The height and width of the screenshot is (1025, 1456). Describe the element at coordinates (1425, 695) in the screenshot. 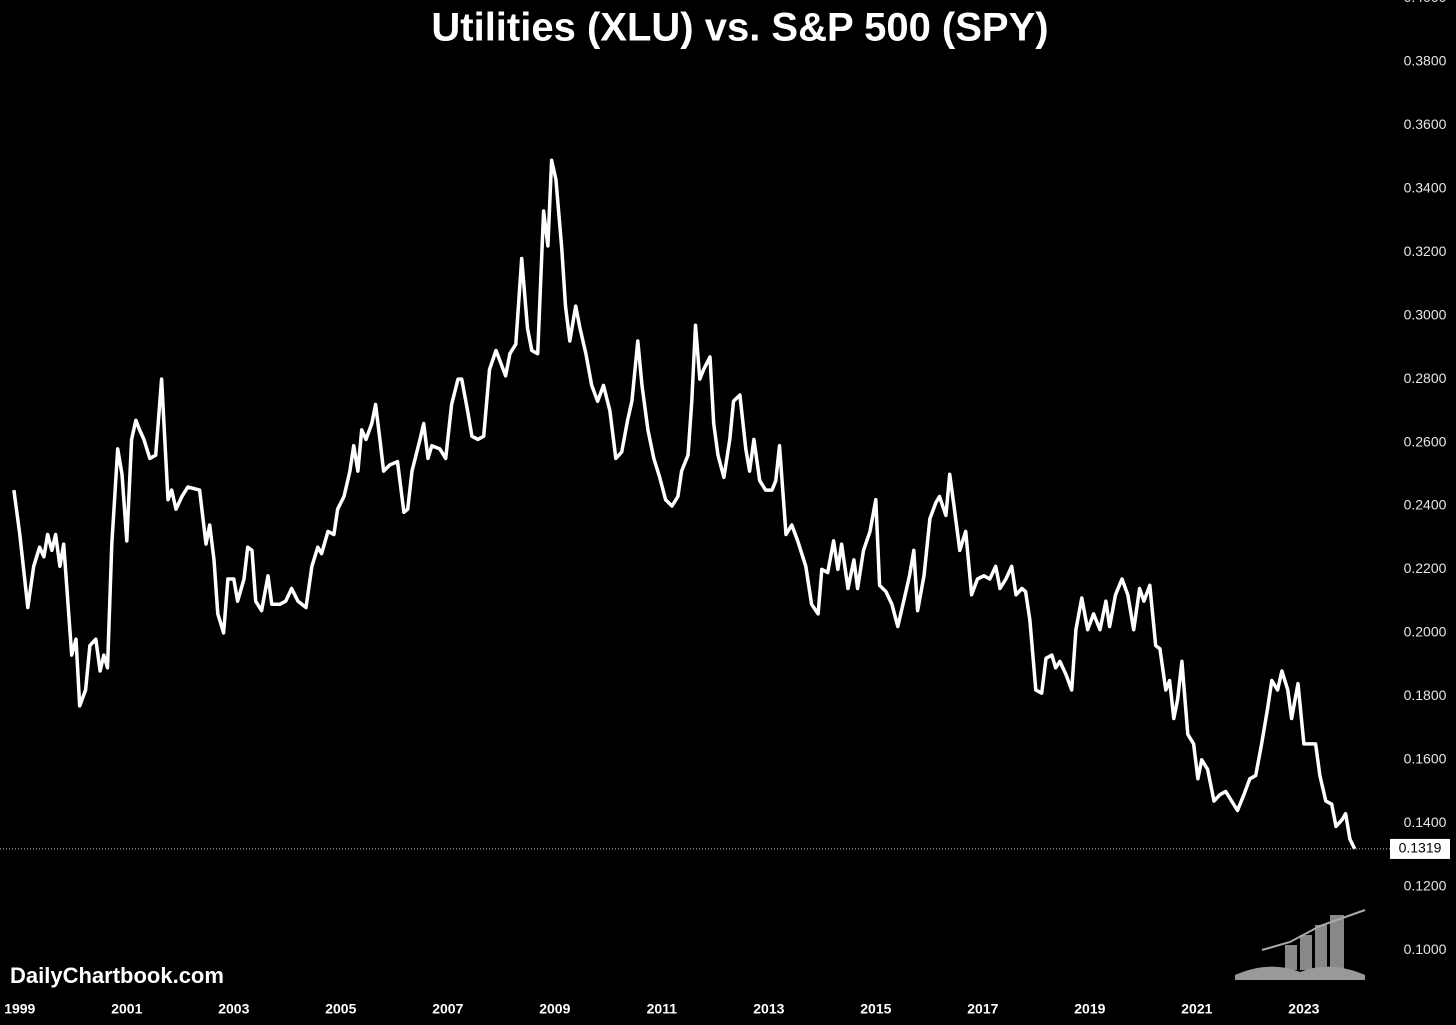

I see `y-tick-label: 0.1800` at that location.